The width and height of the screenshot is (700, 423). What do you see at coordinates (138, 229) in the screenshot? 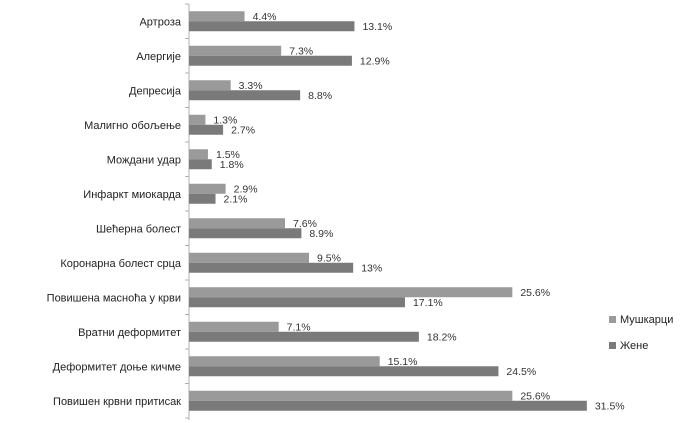
I see `category-label: Шећерна болест` at bounding box center [138, 229].